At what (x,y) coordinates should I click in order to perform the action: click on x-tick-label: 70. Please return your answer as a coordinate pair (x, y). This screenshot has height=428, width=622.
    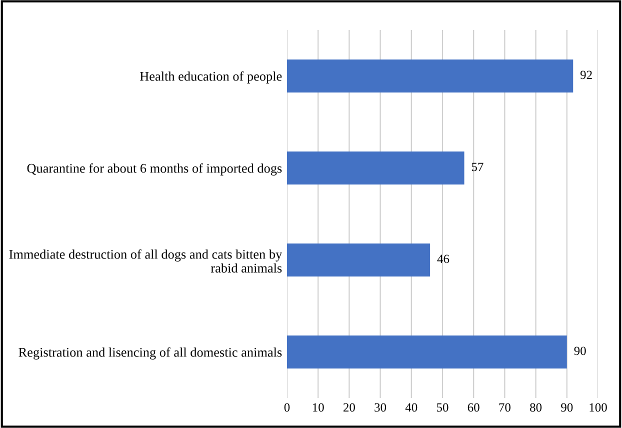
    Looking at the image, I should click on (504, 407).